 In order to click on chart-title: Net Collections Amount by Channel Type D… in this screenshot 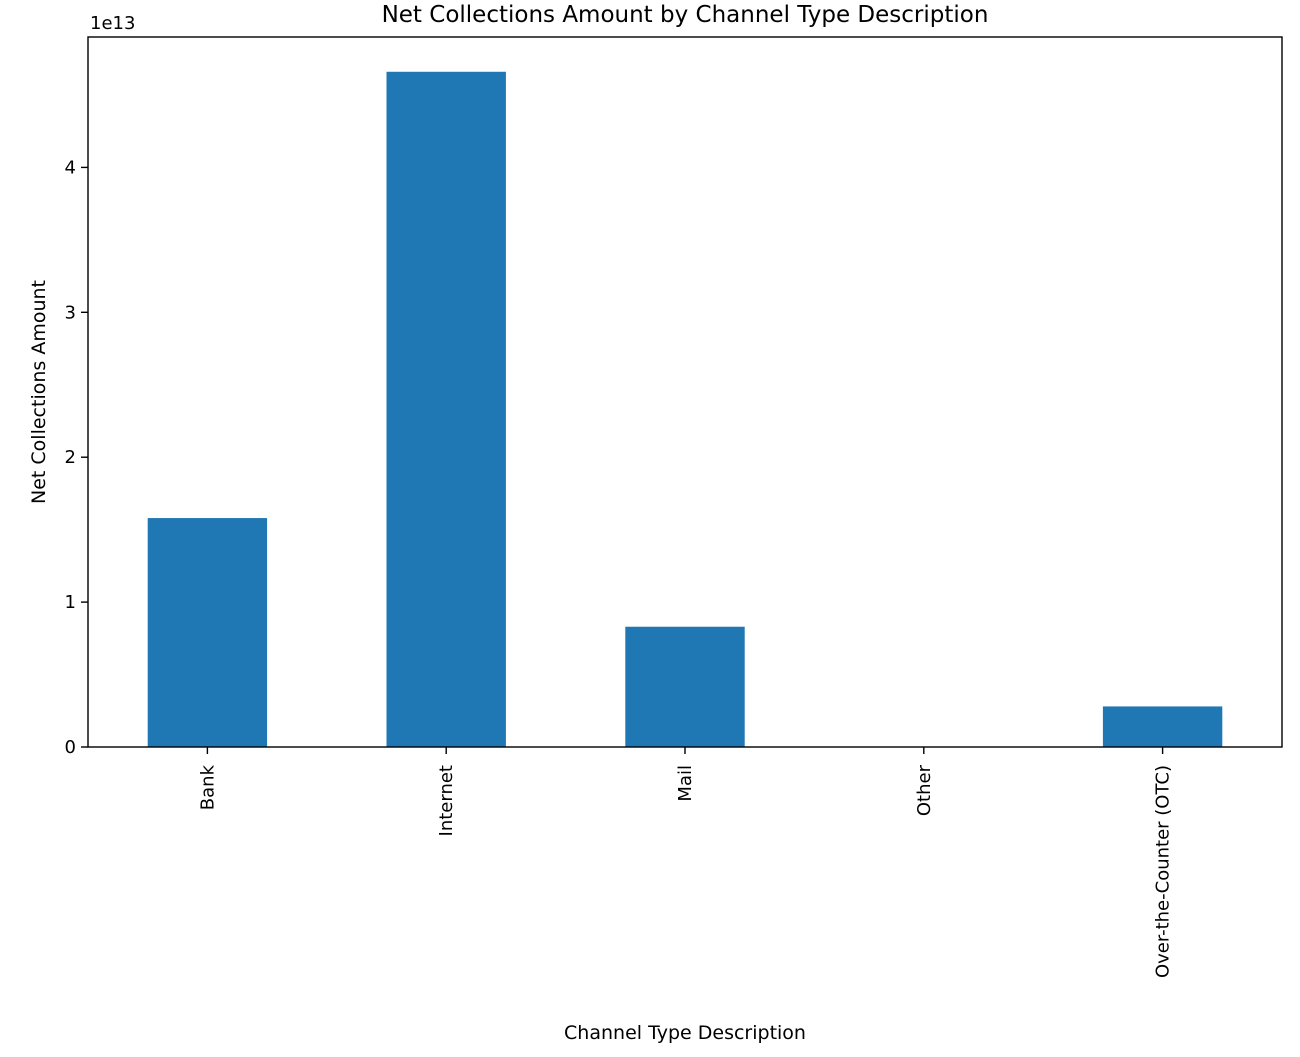, I will do `click(685, 15)`.